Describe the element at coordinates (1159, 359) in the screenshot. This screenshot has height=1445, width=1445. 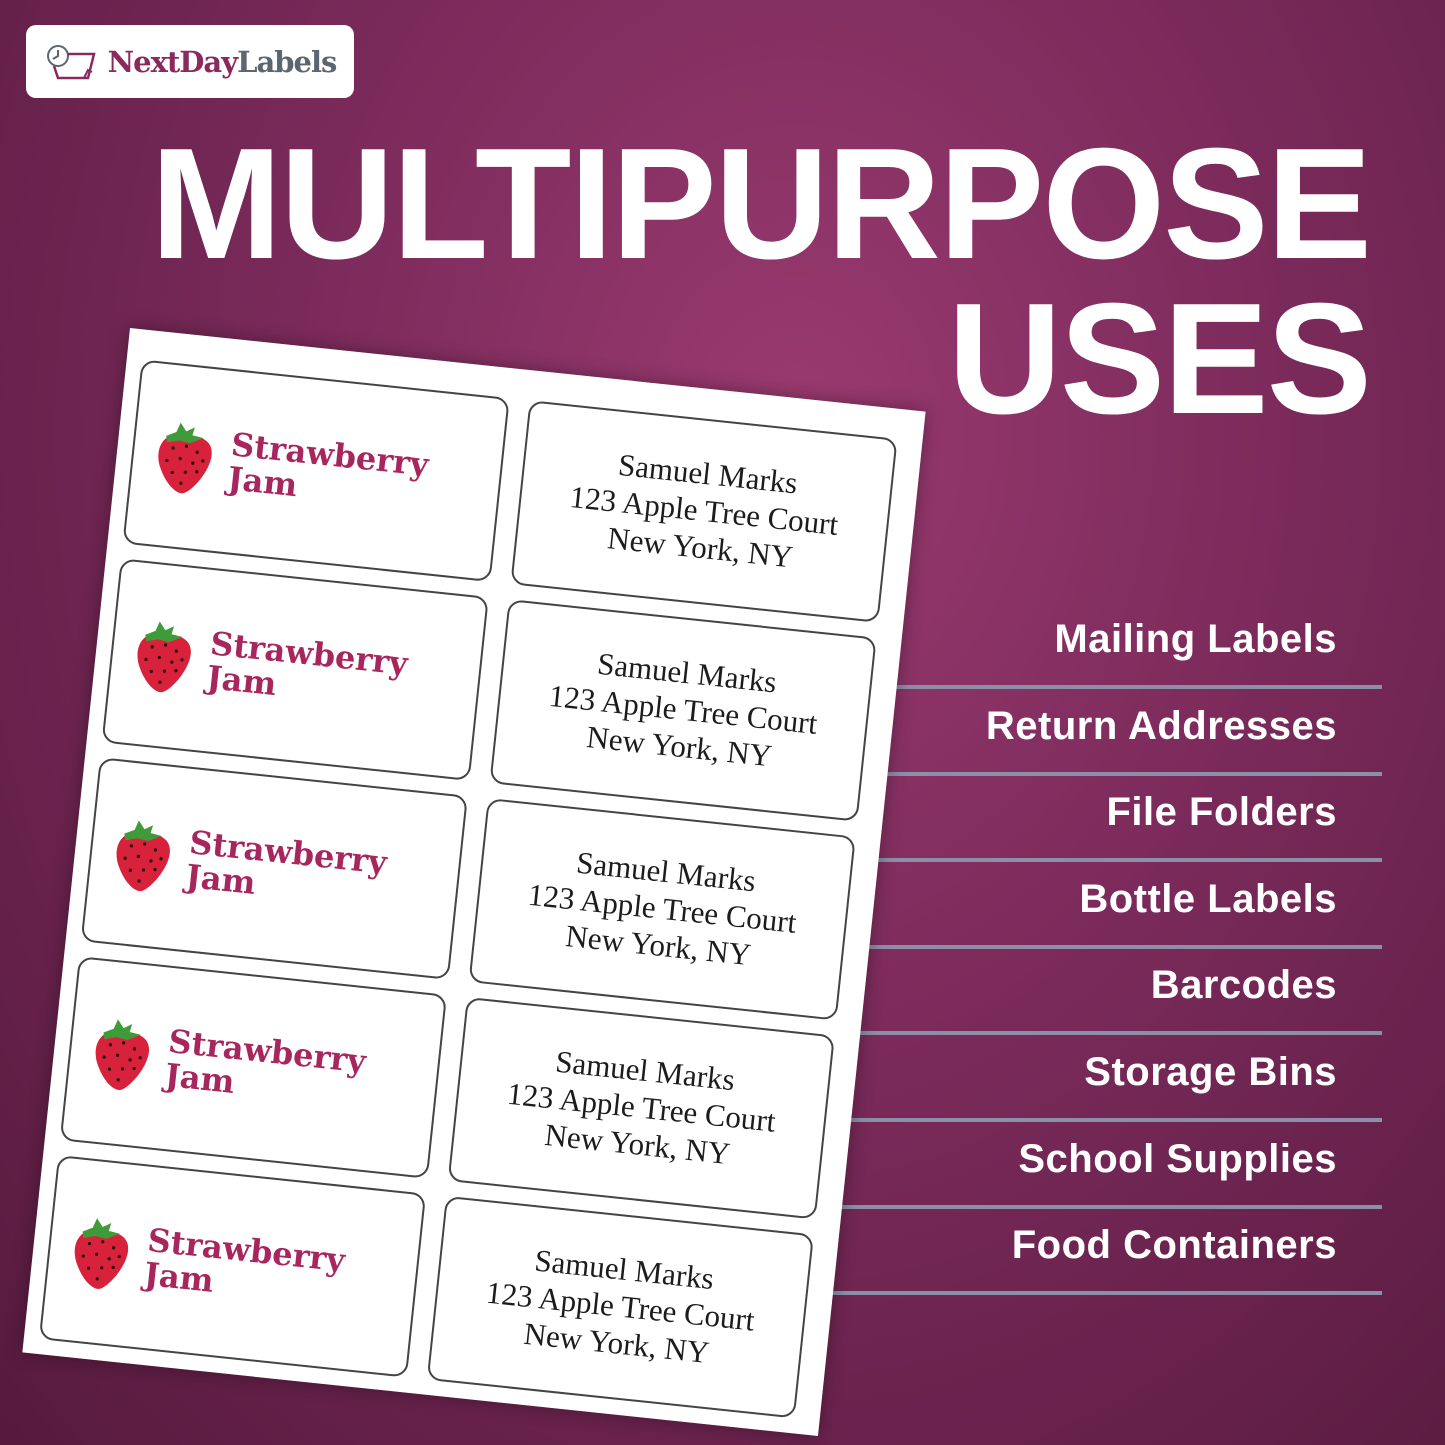
I see `headline-line2: USES` at that location.